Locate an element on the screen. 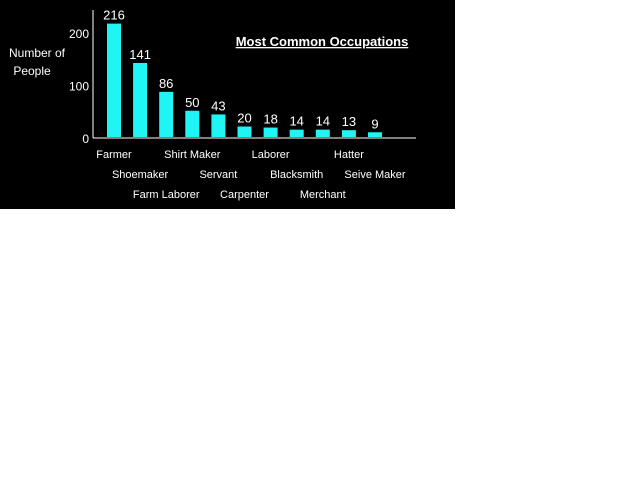 Image resolution: width=640 pixels, height=480 pixels. bar-value-label: 18 is located at coordinates (270, 119).